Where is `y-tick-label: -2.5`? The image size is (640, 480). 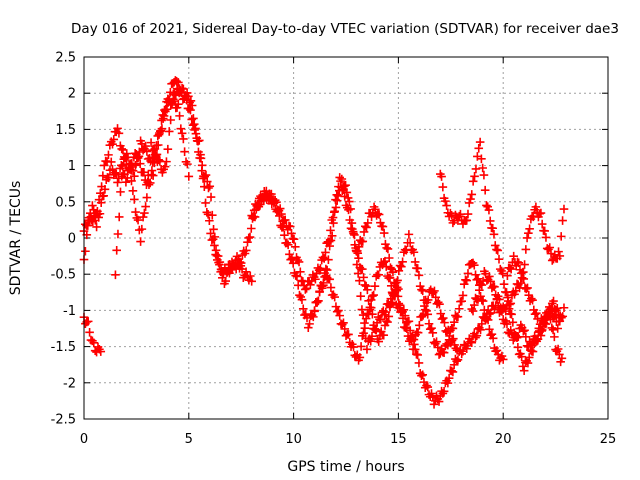
y-tick-label: -2.5 is located at coordinates (63, 420).